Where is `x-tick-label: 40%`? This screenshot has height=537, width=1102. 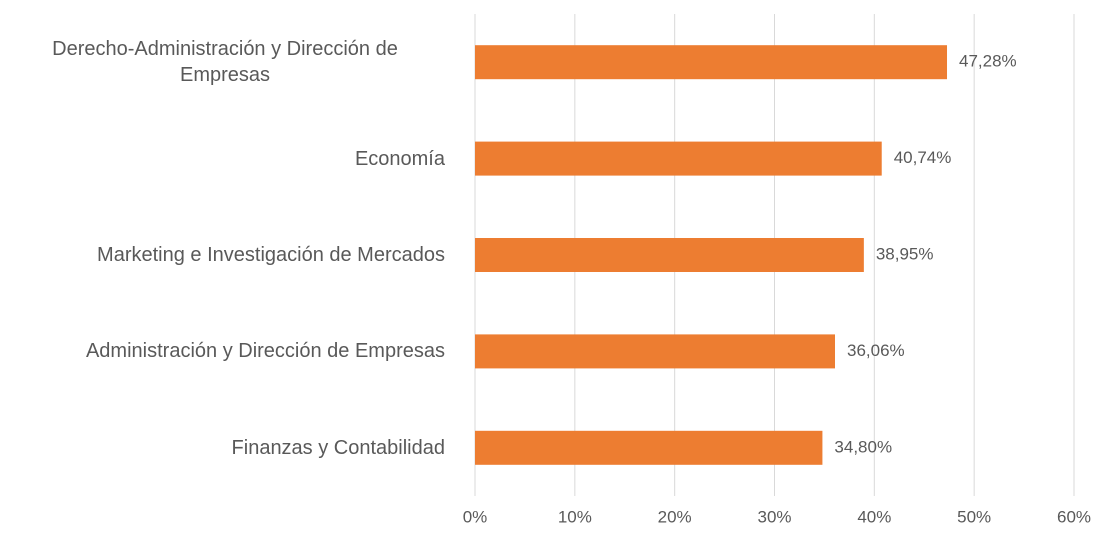
x-tick-label: 40% is located at coordinates (874, 516).